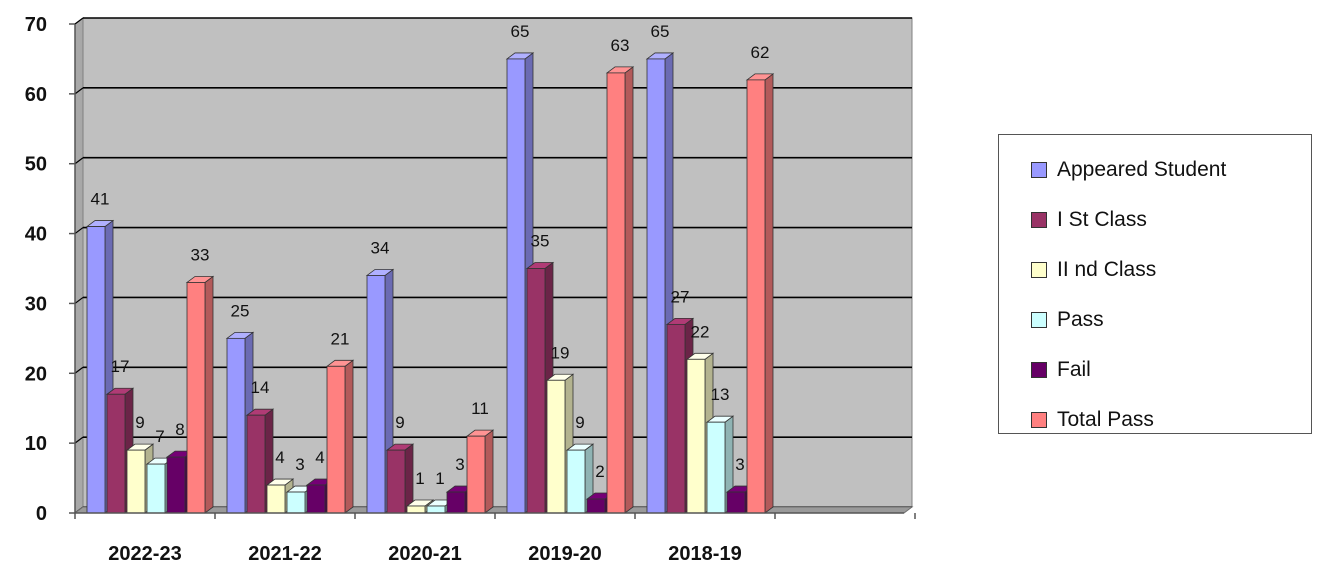 The height and width of the screenshot is (568, 1318). Describe the element at coordinates (1155, 420) in the screenshot. I see `legend-item-total-pass: Total Pass` at that location.